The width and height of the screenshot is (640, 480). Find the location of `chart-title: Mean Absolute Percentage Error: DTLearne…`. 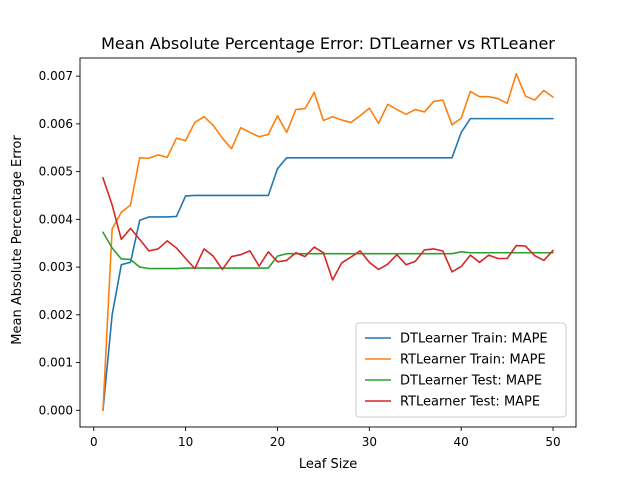

chart-title: Mean Absolute Percentage Error: DTLearne… is located at coordinates (328, 43).